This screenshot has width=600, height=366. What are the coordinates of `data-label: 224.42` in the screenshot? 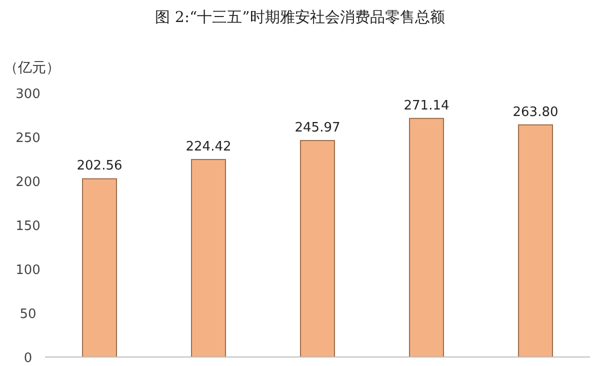 It's located at (209, 147).